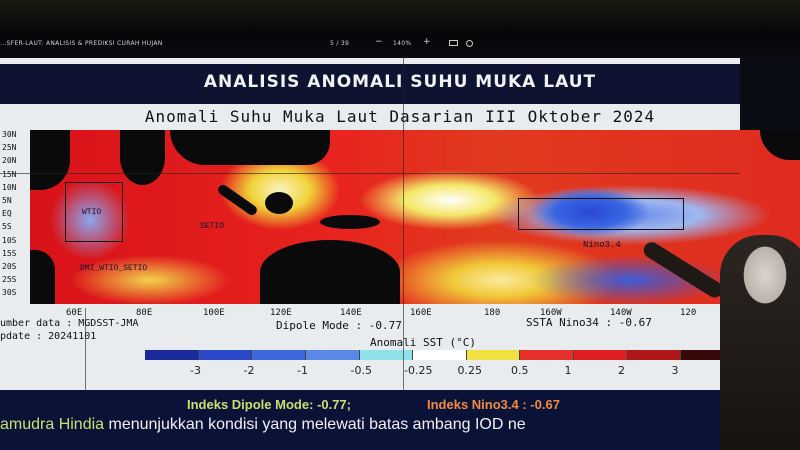 The height and width of the screenshot is (450, 800). I want to click on land-america, so click(780, 145).